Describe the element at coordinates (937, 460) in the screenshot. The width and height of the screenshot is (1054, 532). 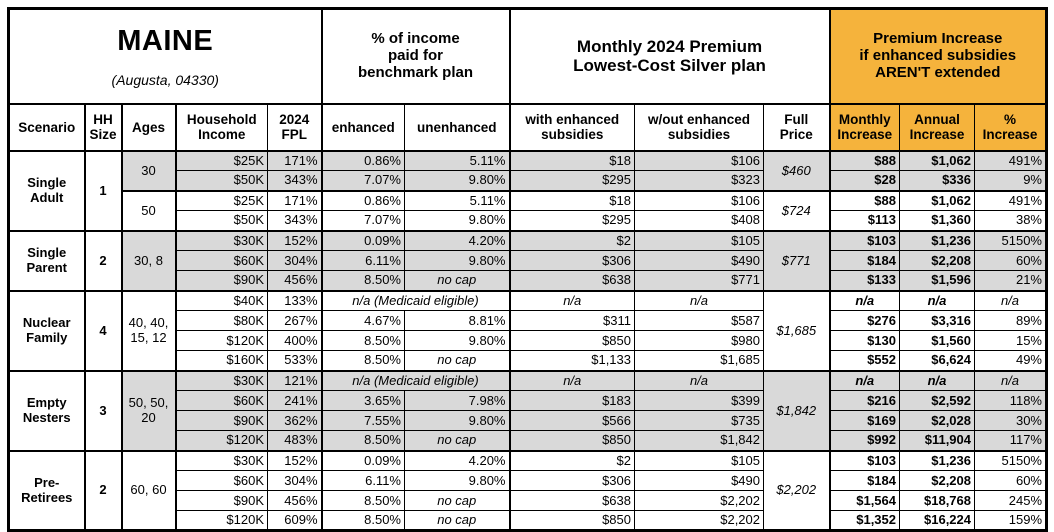
I see `cell-annual-increase: $1,236` at that location.